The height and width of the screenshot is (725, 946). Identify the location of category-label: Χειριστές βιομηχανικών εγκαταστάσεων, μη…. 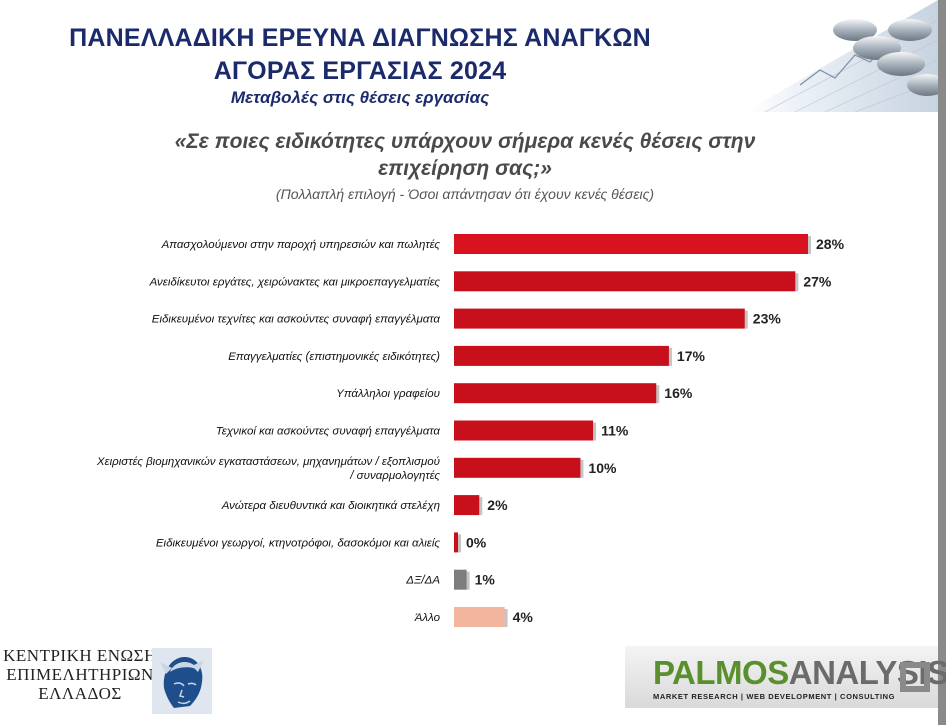
(268, 462).